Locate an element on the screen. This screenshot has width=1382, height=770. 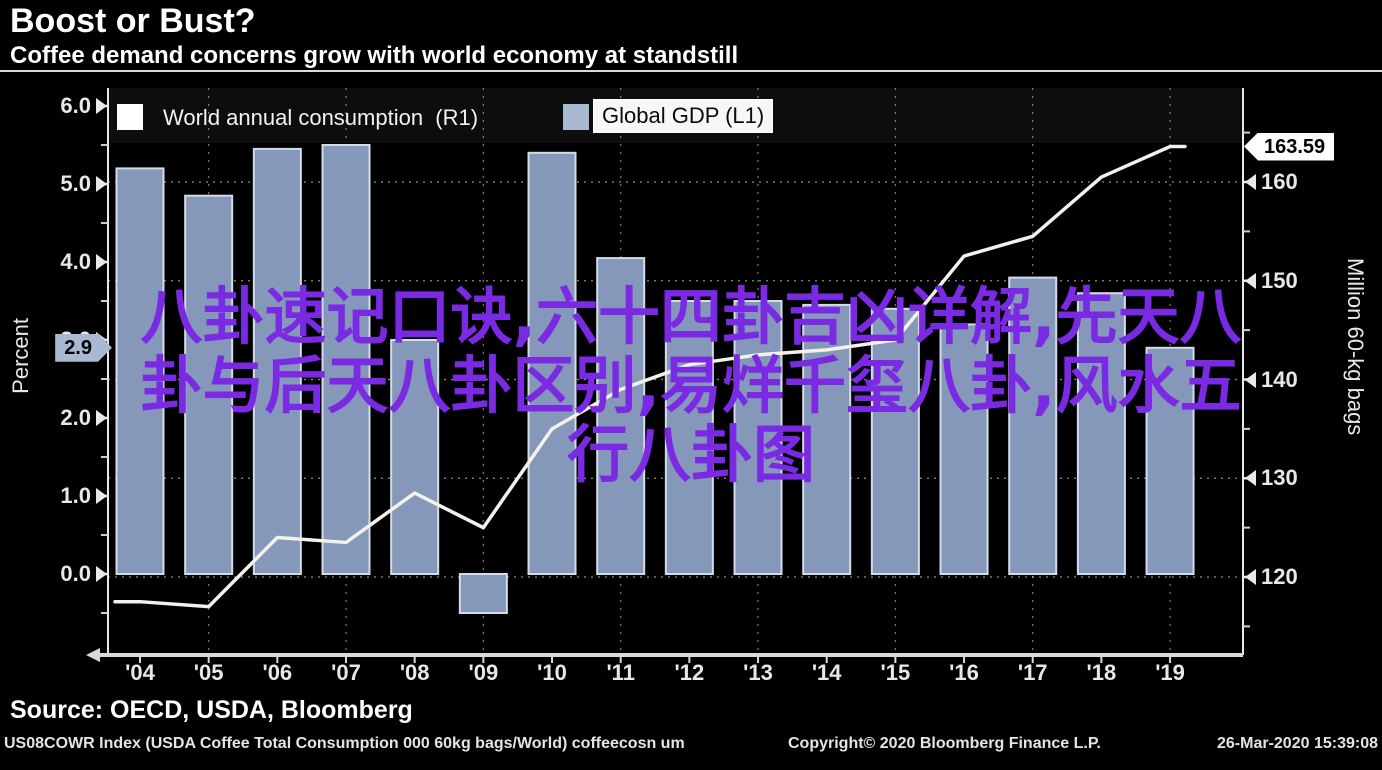
y-axis-left-tick-label: 6.0 is located at coordinates (83, 106).